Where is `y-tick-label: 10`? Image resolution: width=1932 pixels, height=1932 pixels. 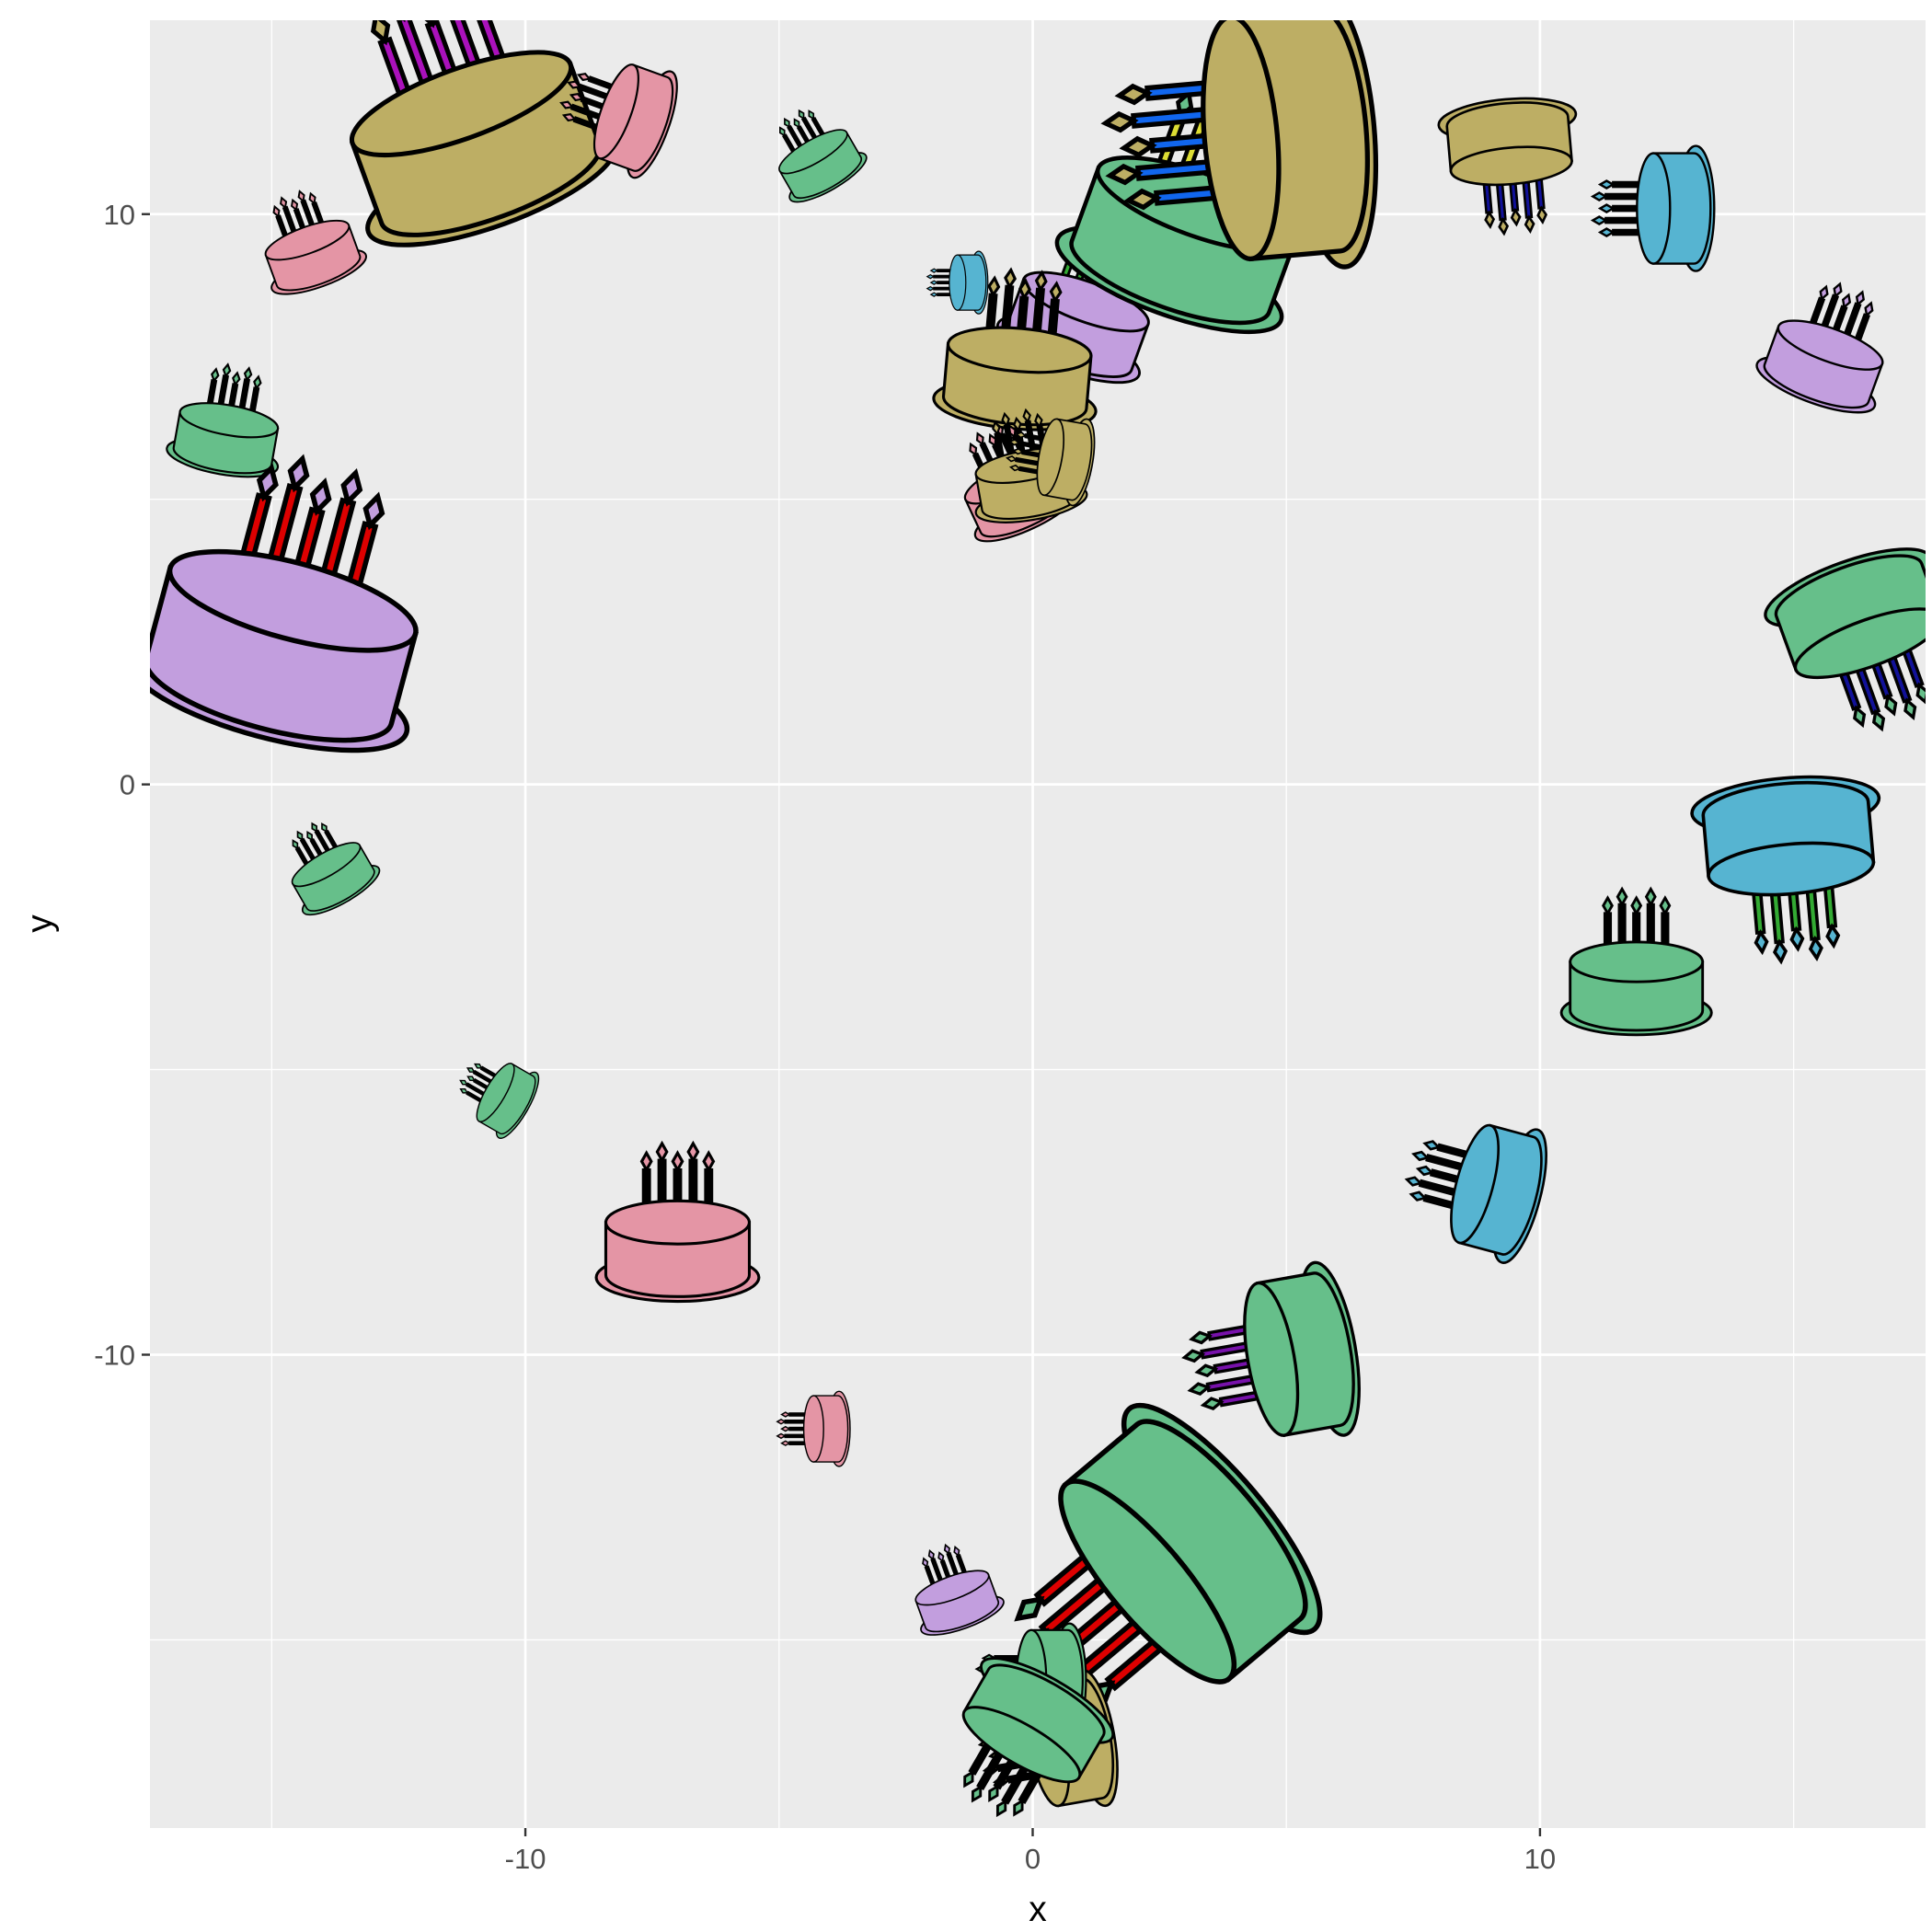 y-tick-label: 10 is located at coordinates (120, 215).